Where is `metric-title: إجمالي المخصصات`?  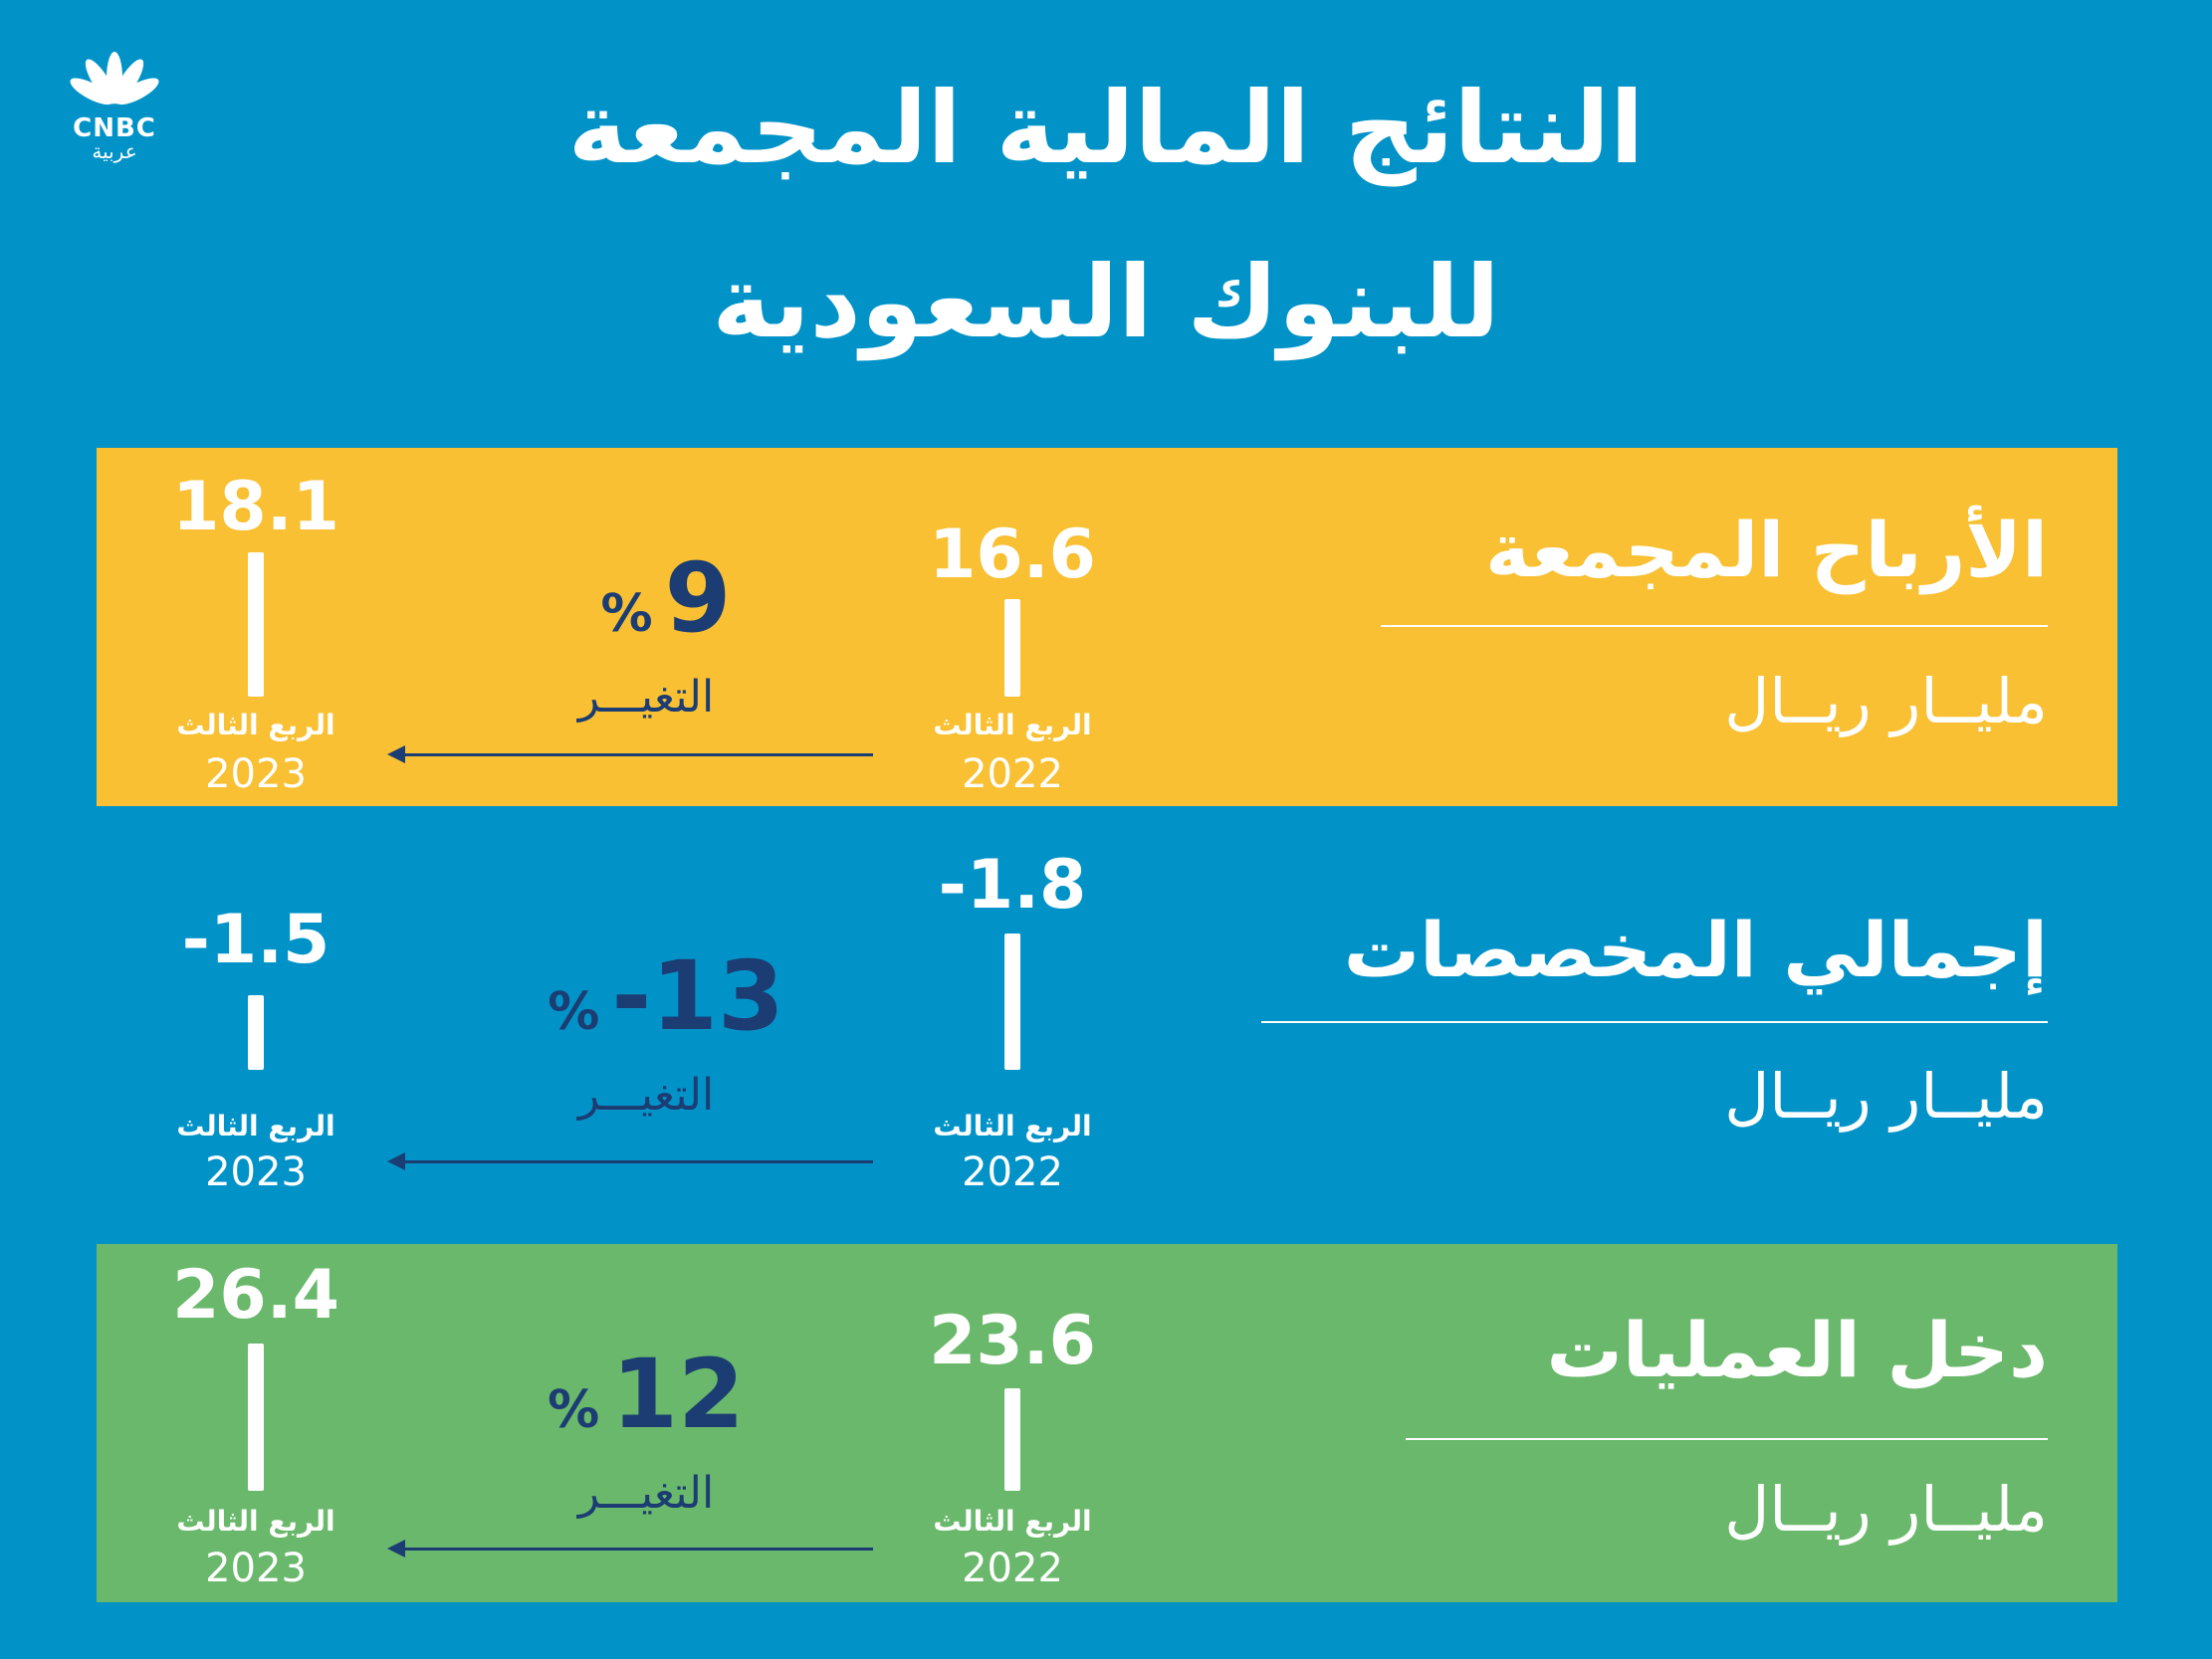 metric-title: إجمالي المخصصات is located at coordinates (1695, 950).